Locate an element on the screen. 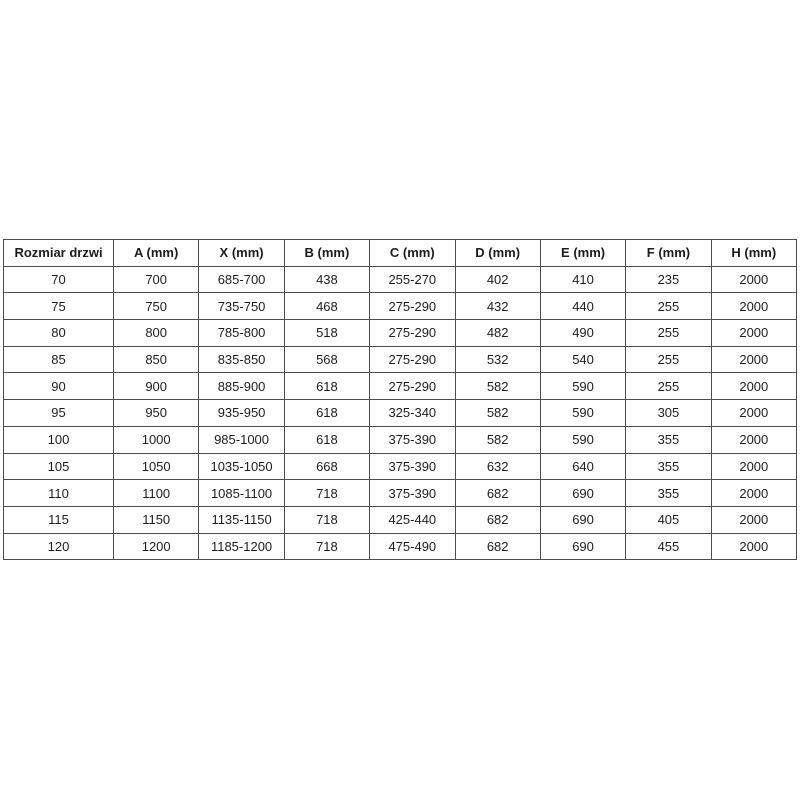  table-cell: 105 is located at coordinates (58, 466).